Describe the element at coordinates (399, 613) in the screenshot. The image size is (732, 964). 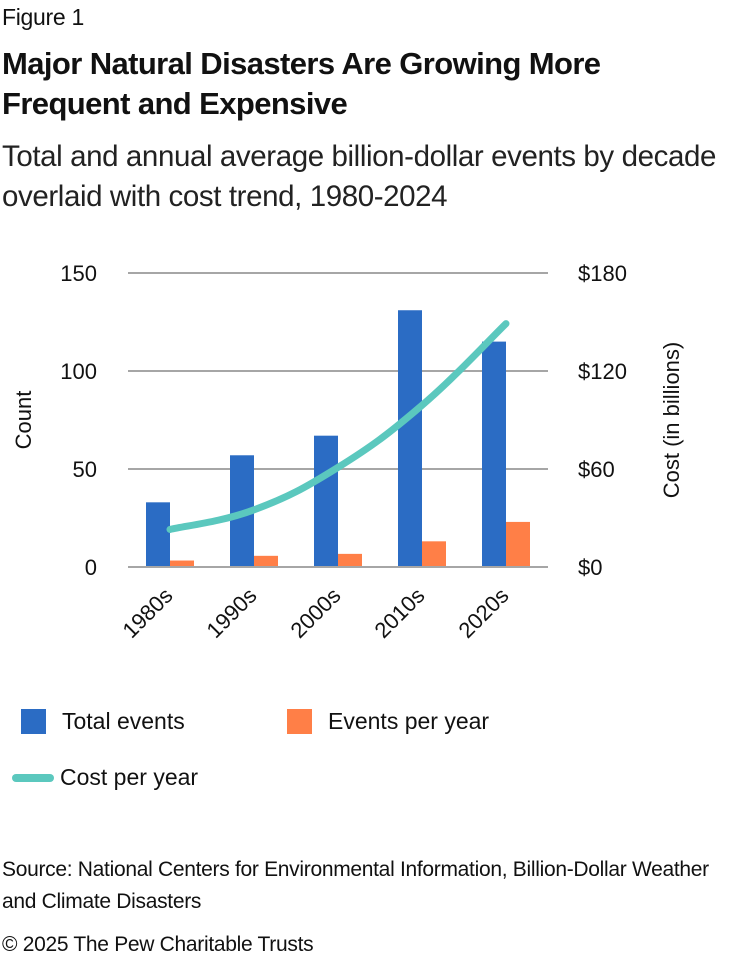
I see `x-tick-label: 2010s` at that location.